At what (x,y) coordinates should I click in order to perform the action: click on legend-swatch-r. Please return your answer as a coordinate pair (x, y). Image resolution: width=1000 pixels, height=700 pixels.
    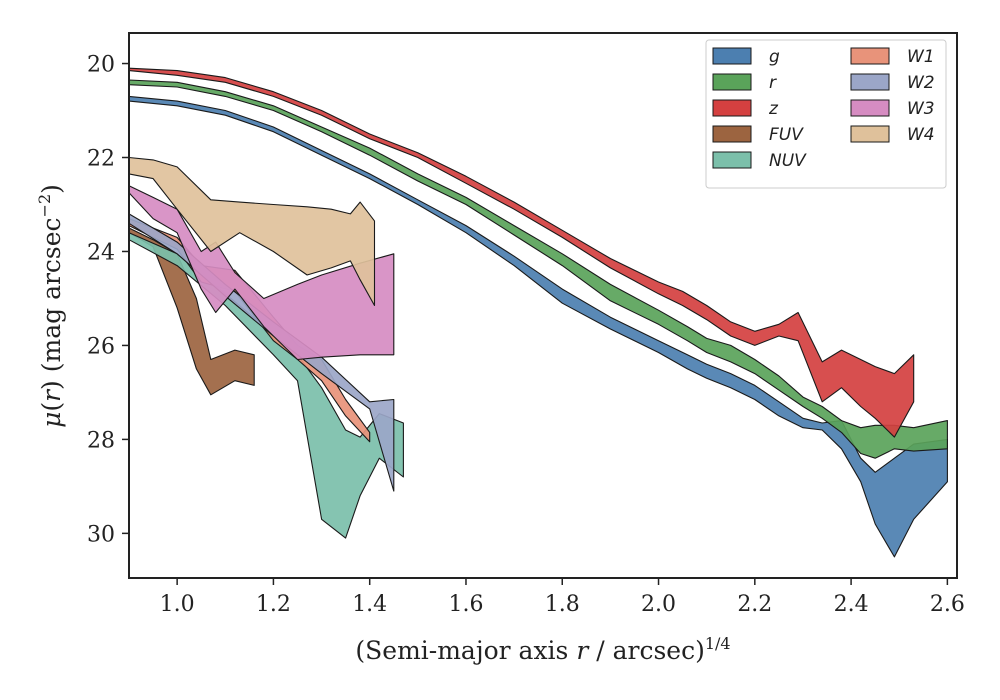
    Looking at the image, I should click on (732, 82).